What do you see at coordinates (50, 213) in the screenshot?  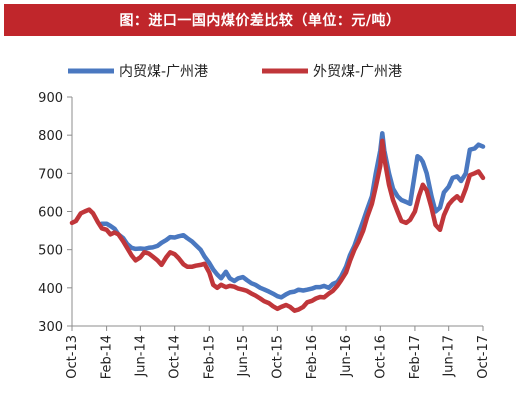 I see `y-tick-label: 600` at bounding box center [50, 213].